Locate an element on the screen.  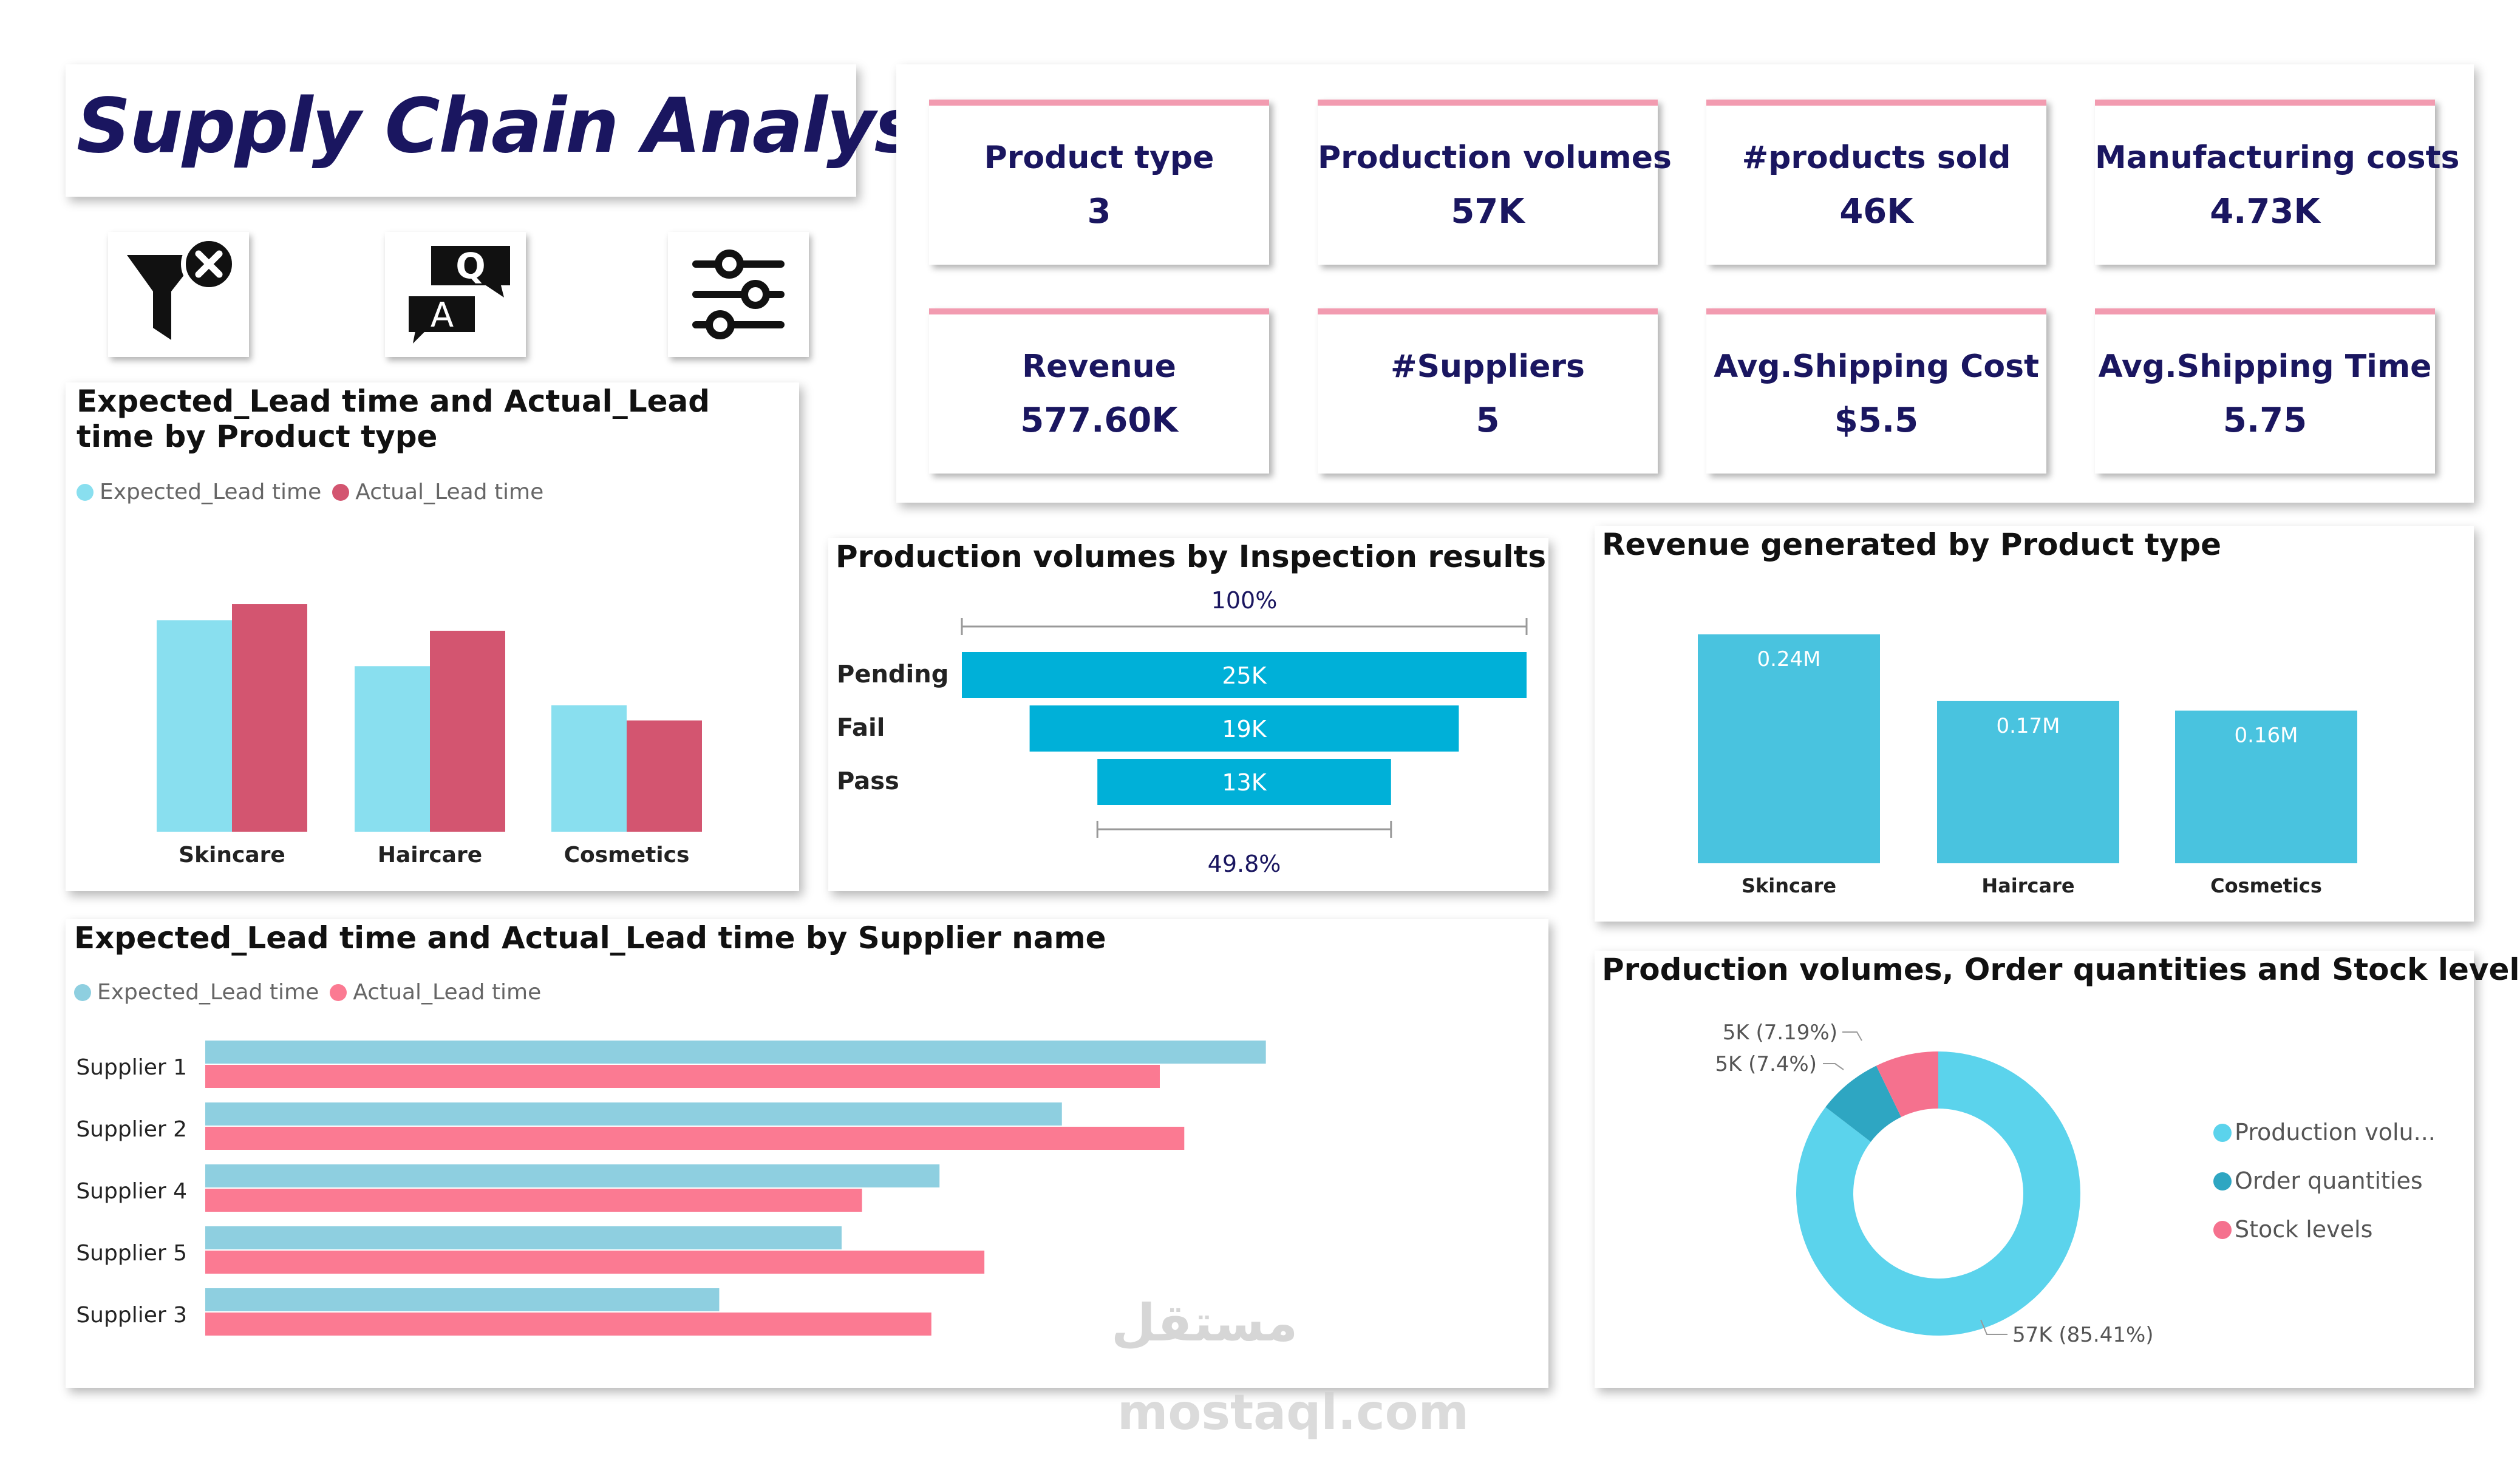
lead-by-product-chart: Skincare Haircare Cosmetics is located at coordinates (429, 736).